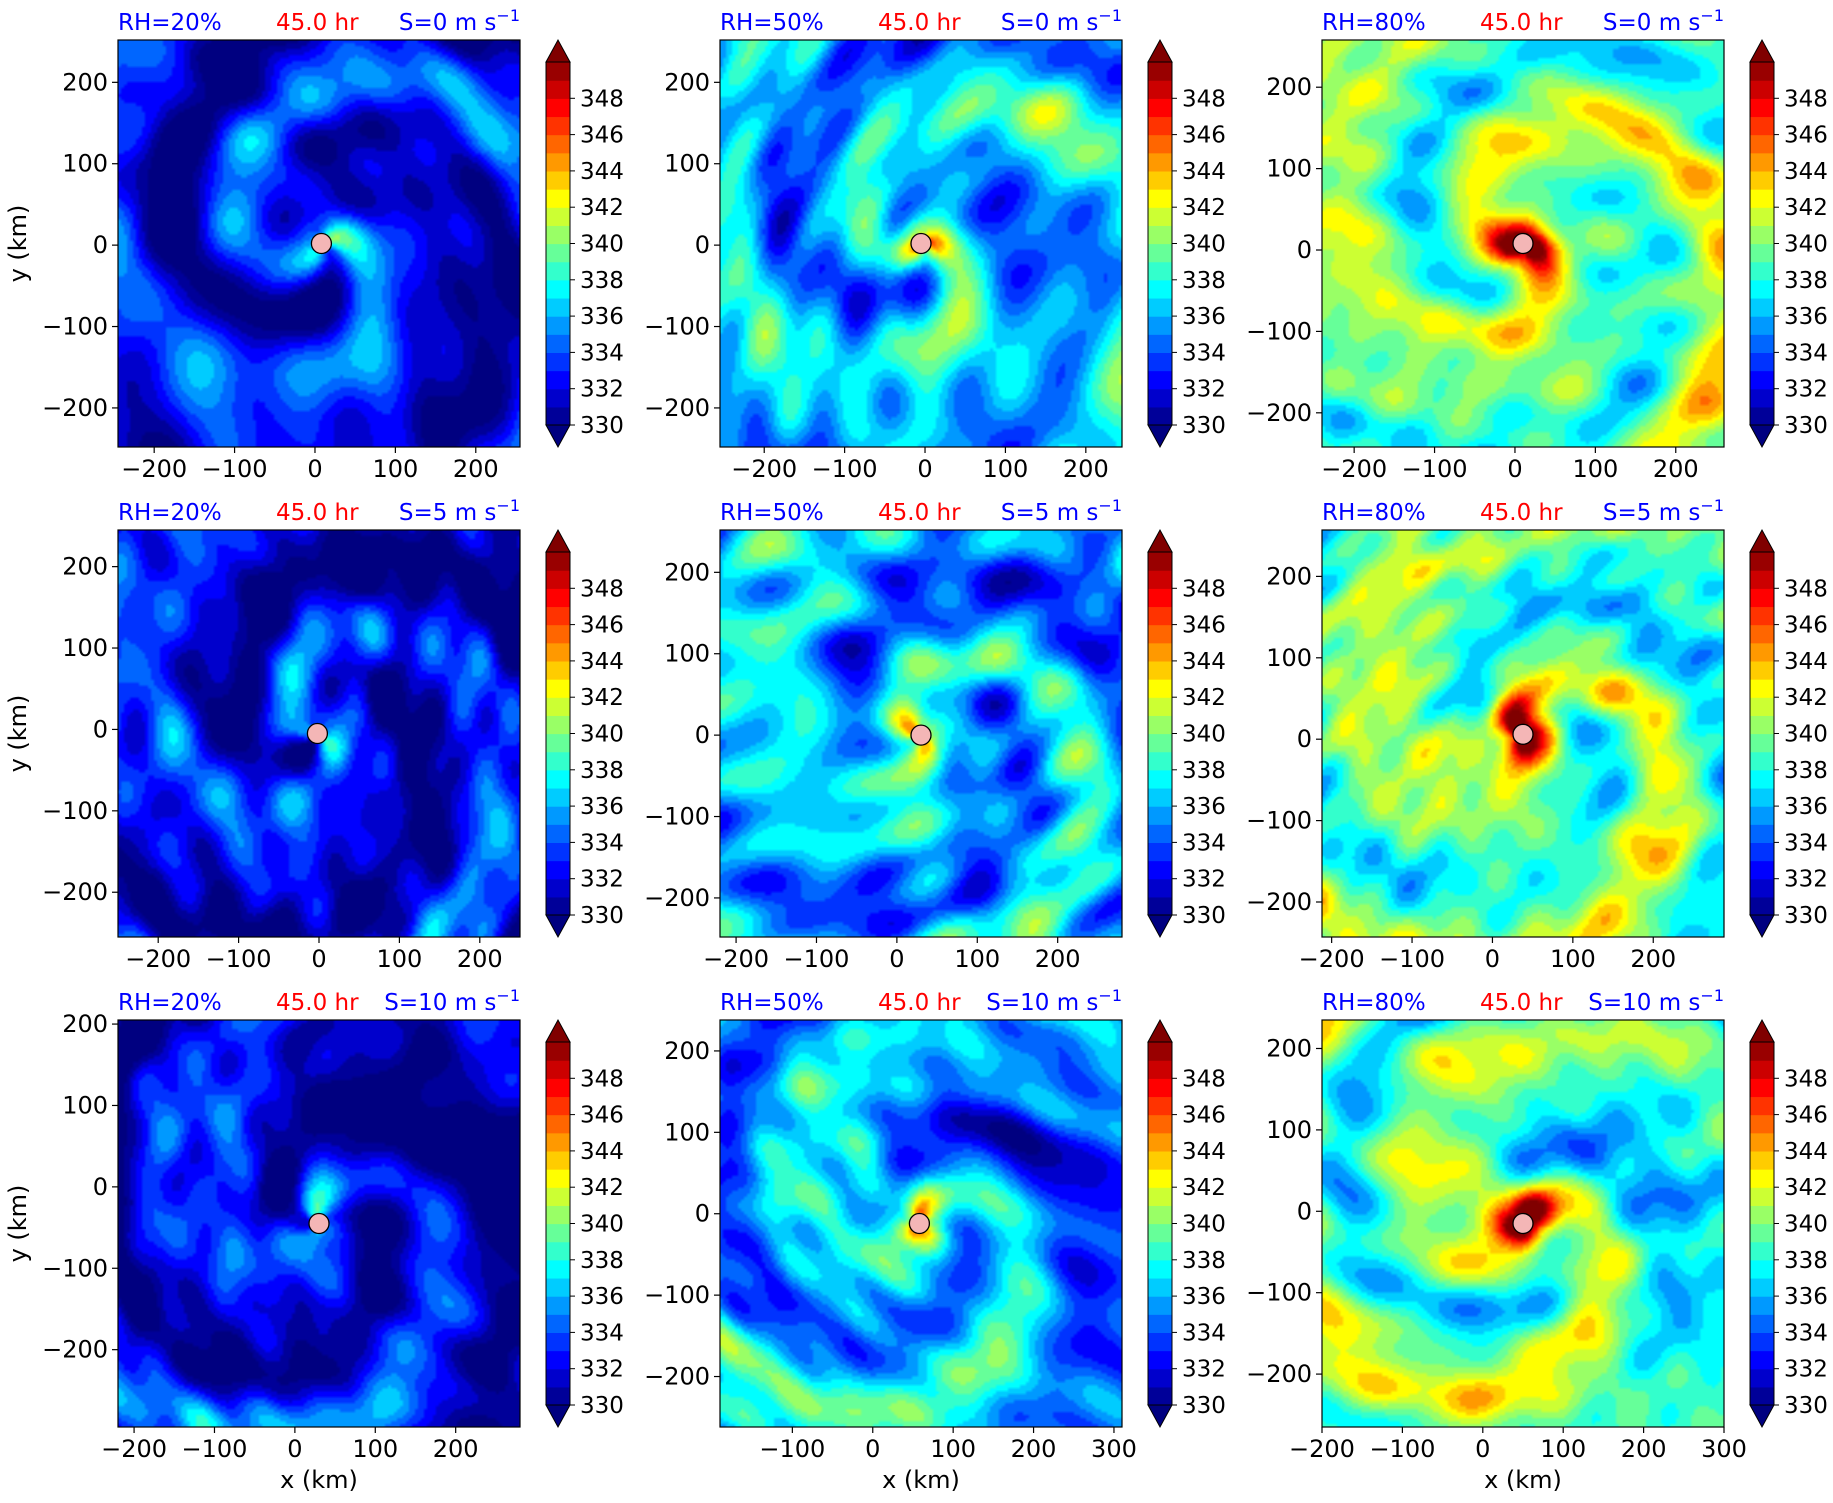 The height and width of the screenshot is (1503, 1833). Describe the element at coordinates (921, 243) in the screenshot. I see `axes-frame` at that location.